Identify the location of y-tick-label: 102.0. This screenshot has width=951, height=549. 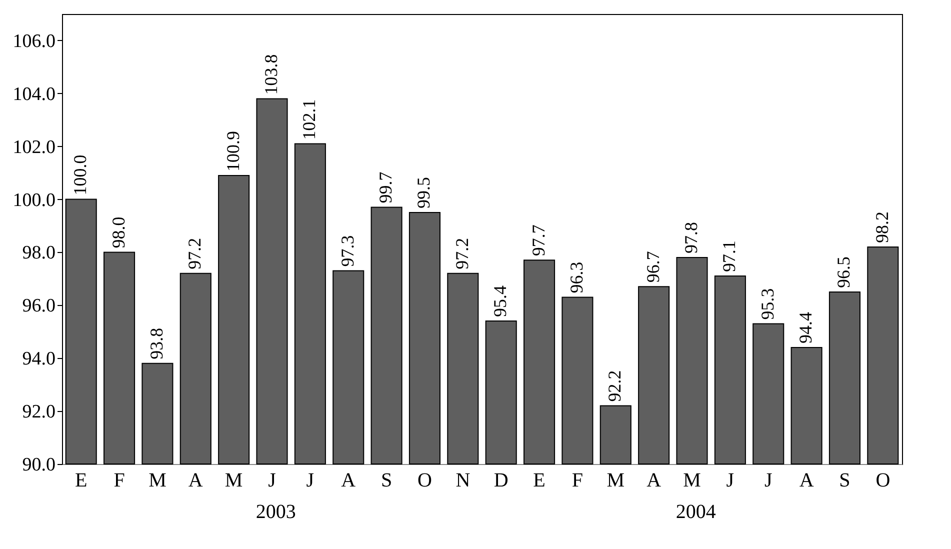
(34, 147).